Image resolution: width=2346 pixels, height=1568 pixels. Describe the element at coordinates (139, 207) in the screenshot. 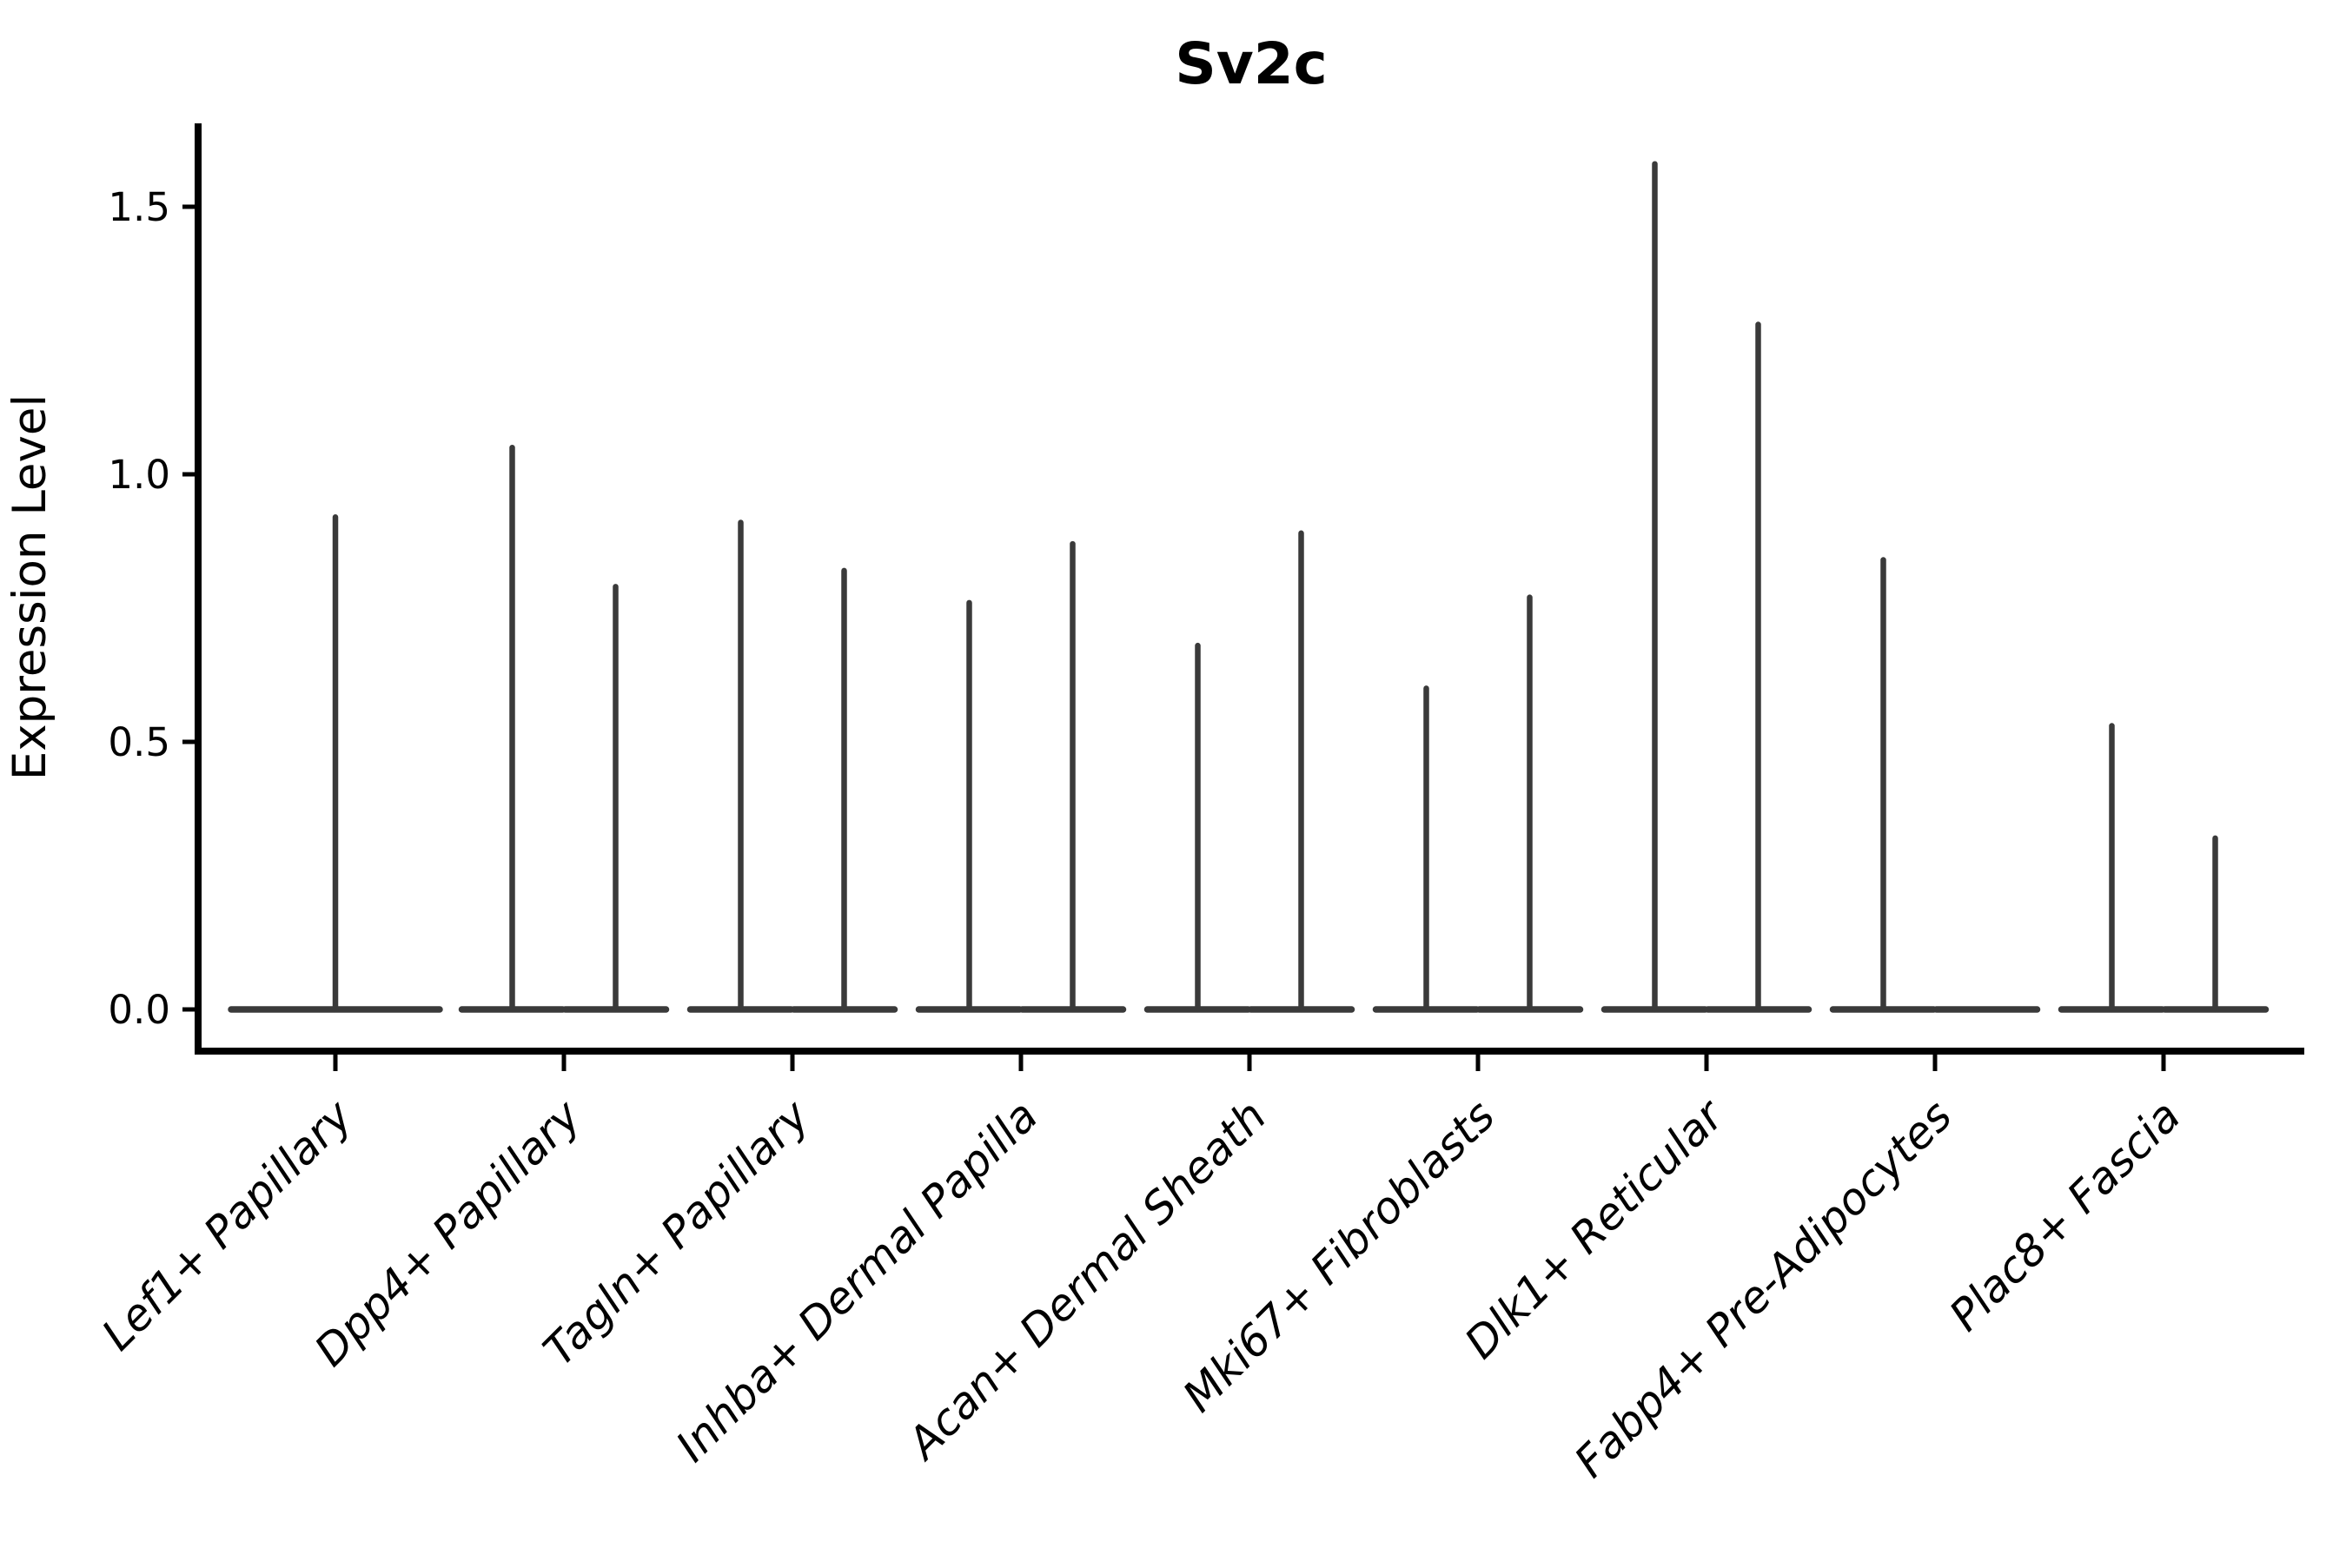

I see `y-tick-label: 1.5` at that location.